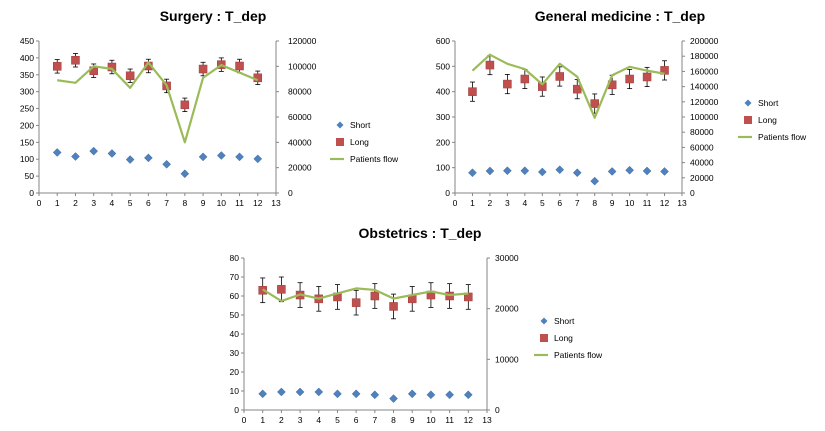  Describe the element at coordinates (236, 410) in the screenshot. I see `y-tick-label: 0` at that location.